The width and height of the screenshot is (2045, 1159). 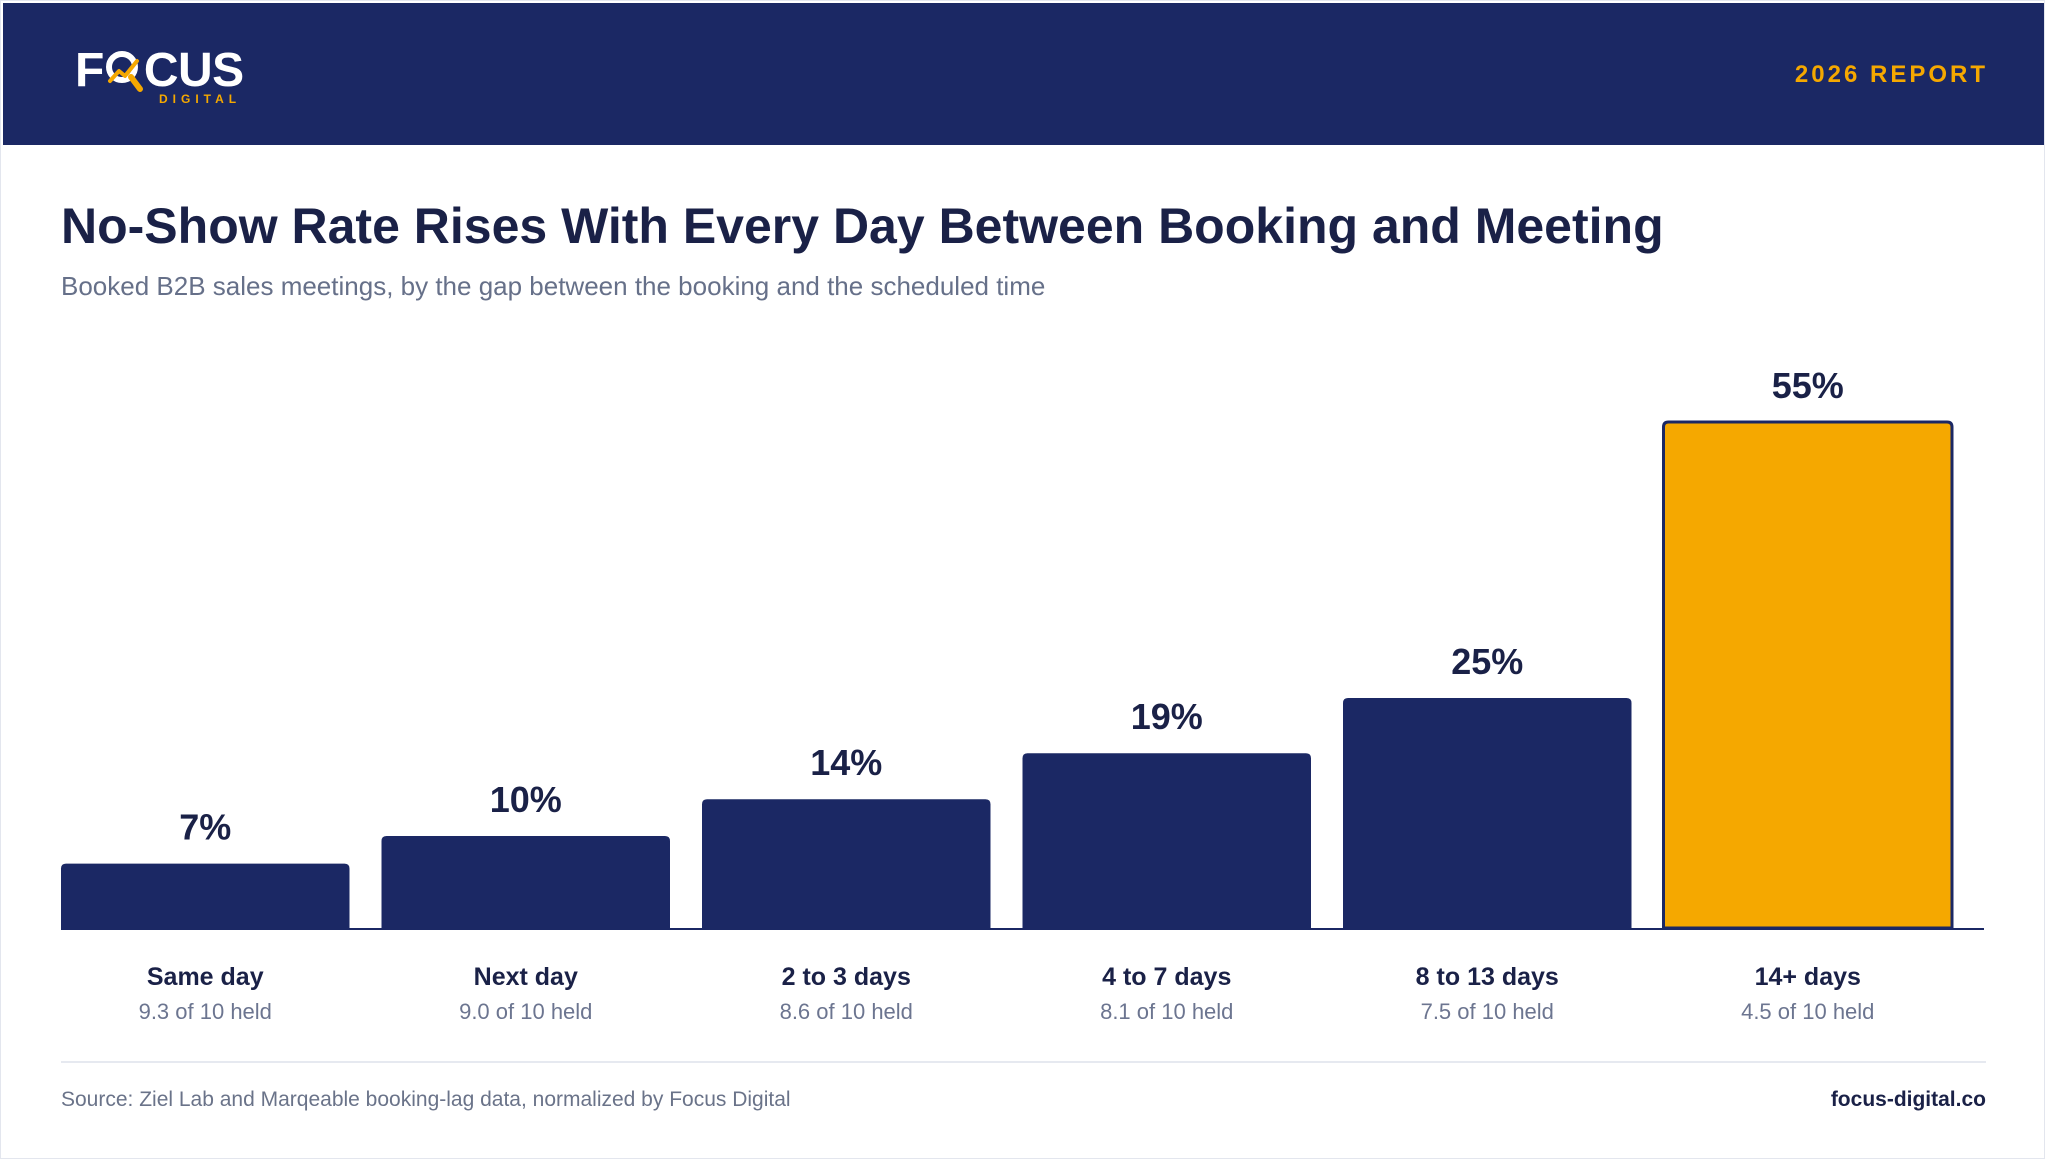 What do you see at coordinates (526, 977) in the screenshot?
I see `category-label-2: Next day` at bounding box center [526, 977].